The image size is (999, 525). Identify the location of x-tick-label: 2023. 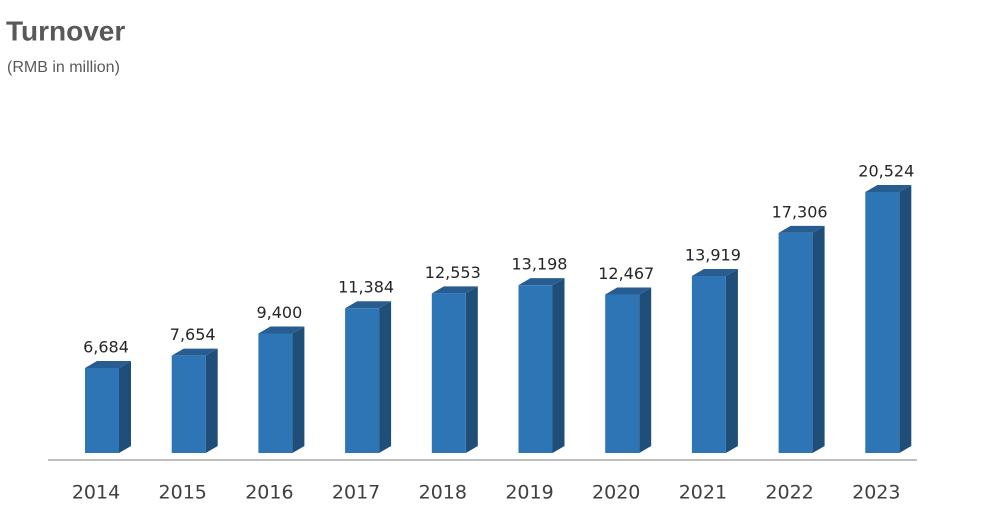
(876, 493).